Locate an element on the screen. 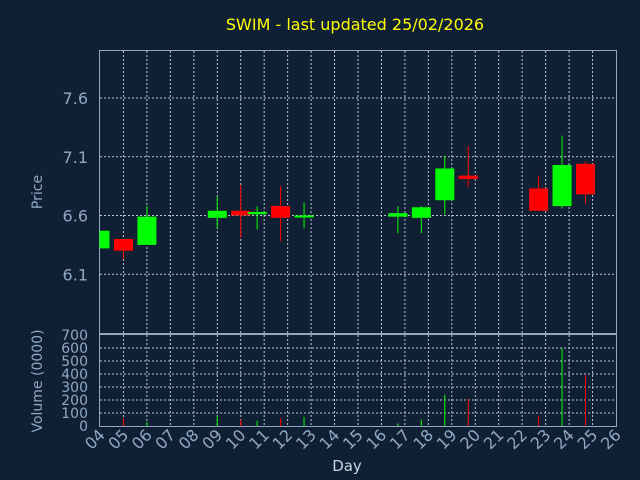 The width and height of the screenshot is (640, 480). volume-y-tick-label: 700 is located at coordinates (74, 336).